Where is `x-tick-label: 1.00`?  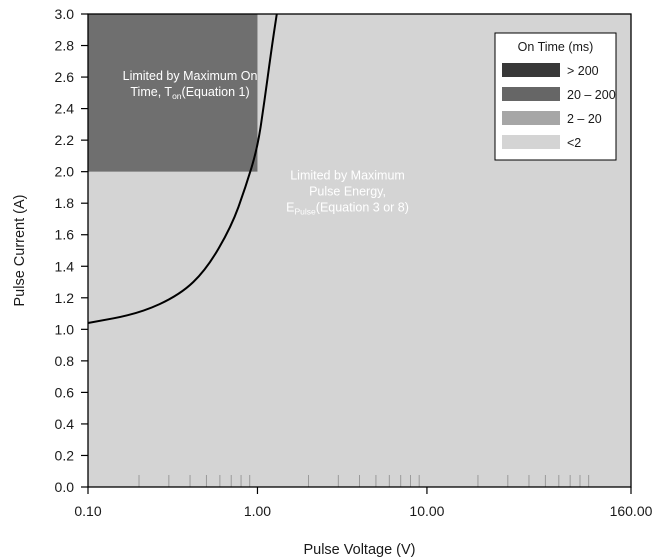
x-tick-label: 1.00 is located at coordinates (257, 511).